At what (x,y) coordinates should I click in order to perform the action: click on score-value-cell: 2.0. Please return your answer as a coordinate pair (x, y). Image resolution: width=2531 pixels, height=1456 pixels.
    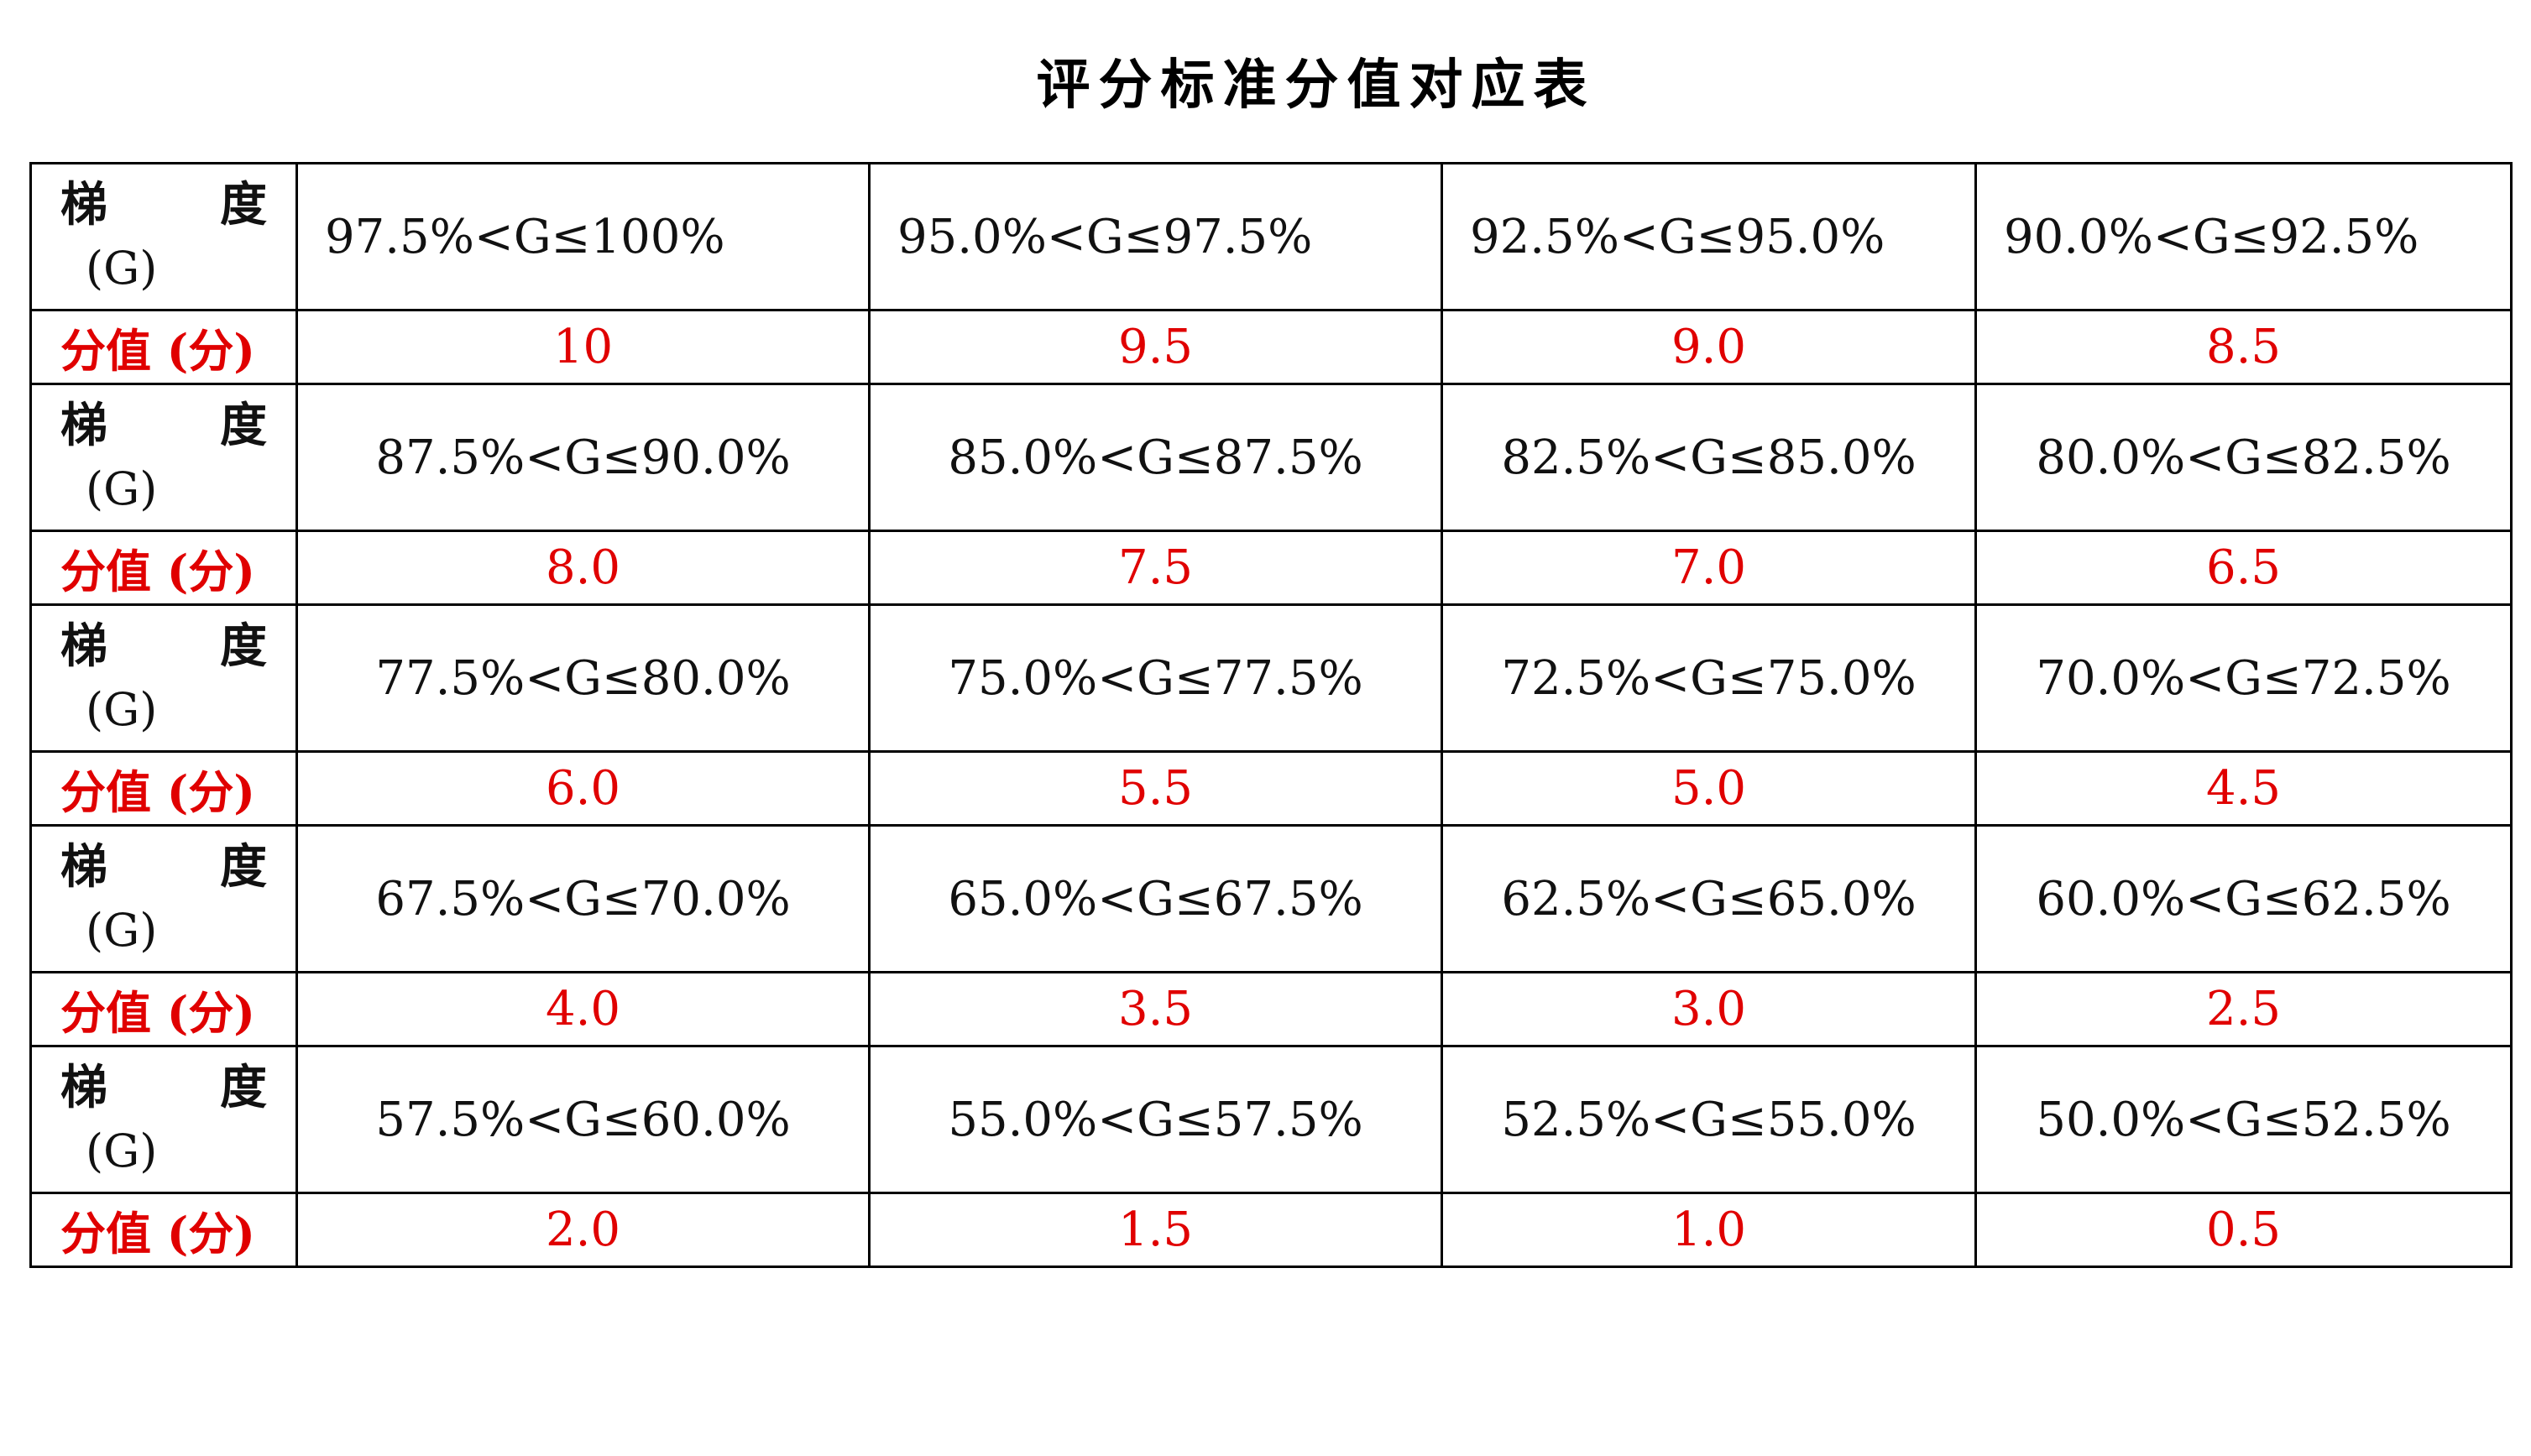
    Looking at the image, I should click on (583, 1230).